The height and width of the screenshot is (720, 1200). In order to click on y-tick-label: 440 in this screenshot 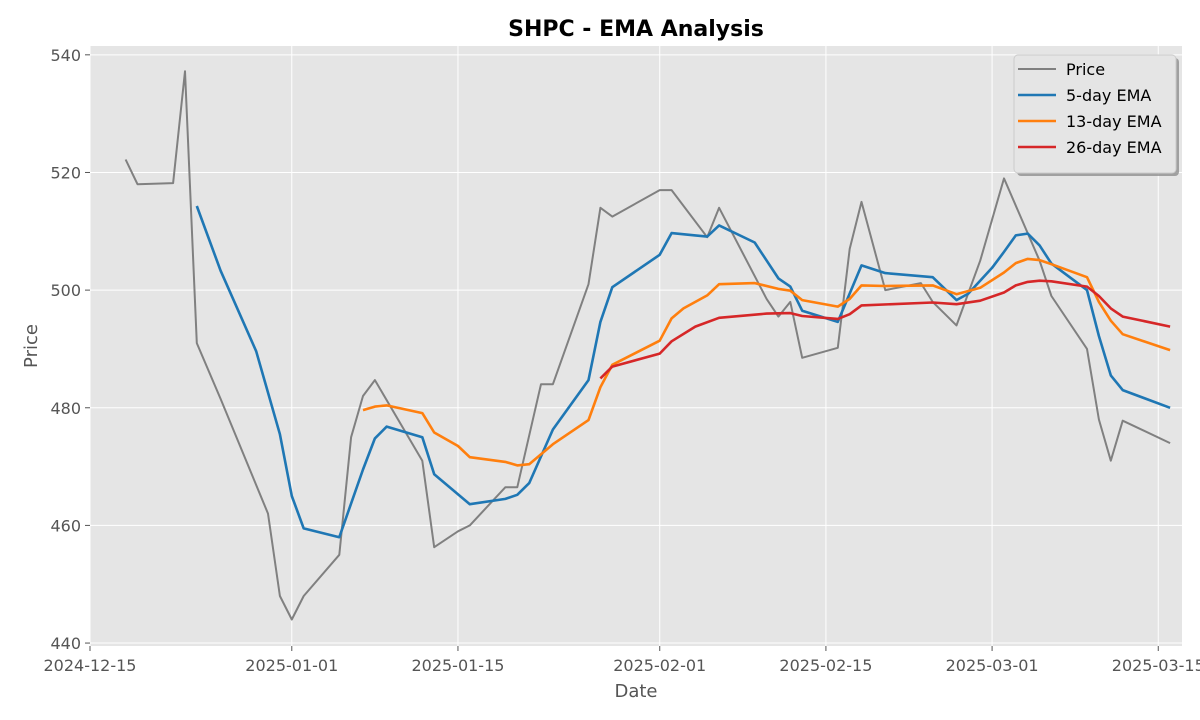, I will do `click(65, 643)`.